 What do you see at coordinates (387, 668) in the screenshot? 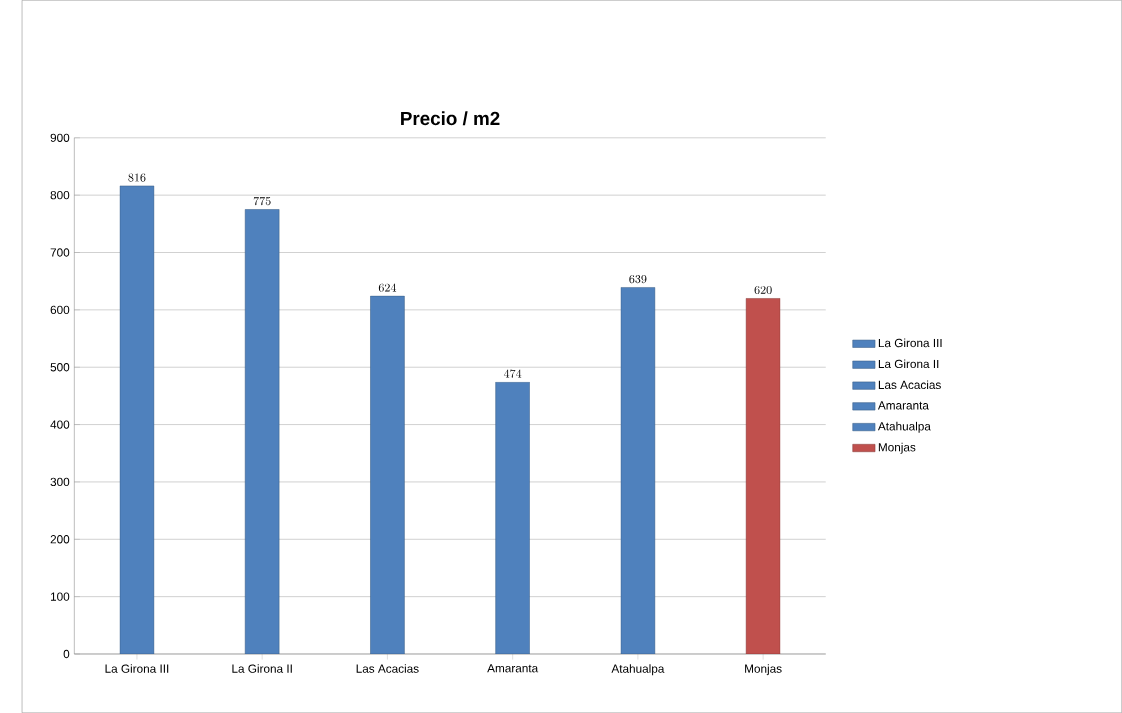
I see `x-tick-label: Las Acacias` at bounding box center [387, 668].